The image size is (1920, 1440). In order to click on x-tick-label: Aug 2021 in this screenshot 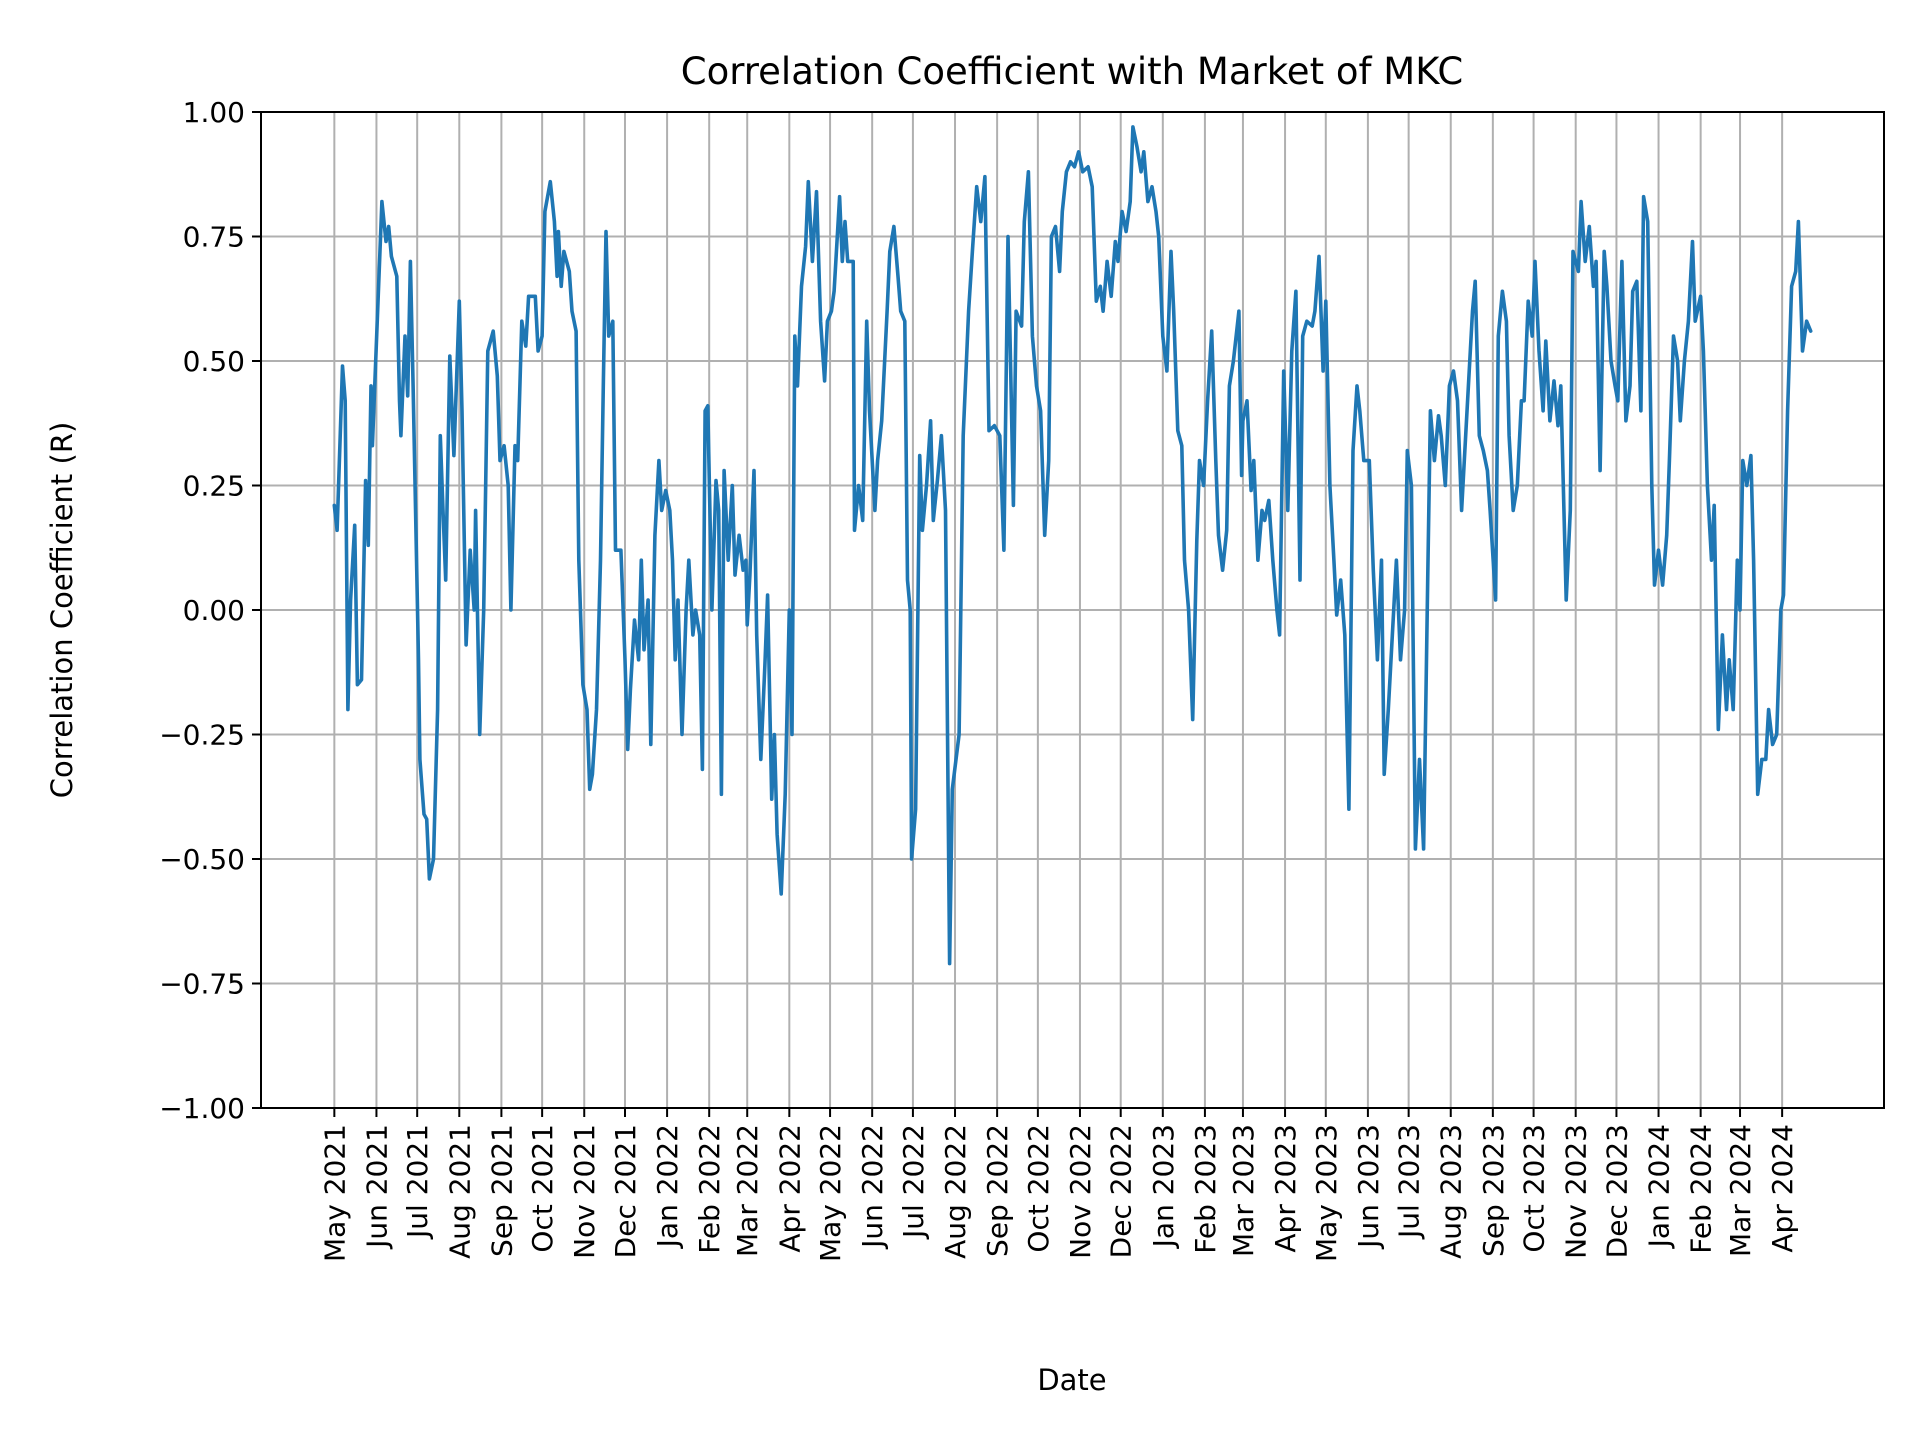, I will do `click(459, 1191)`.